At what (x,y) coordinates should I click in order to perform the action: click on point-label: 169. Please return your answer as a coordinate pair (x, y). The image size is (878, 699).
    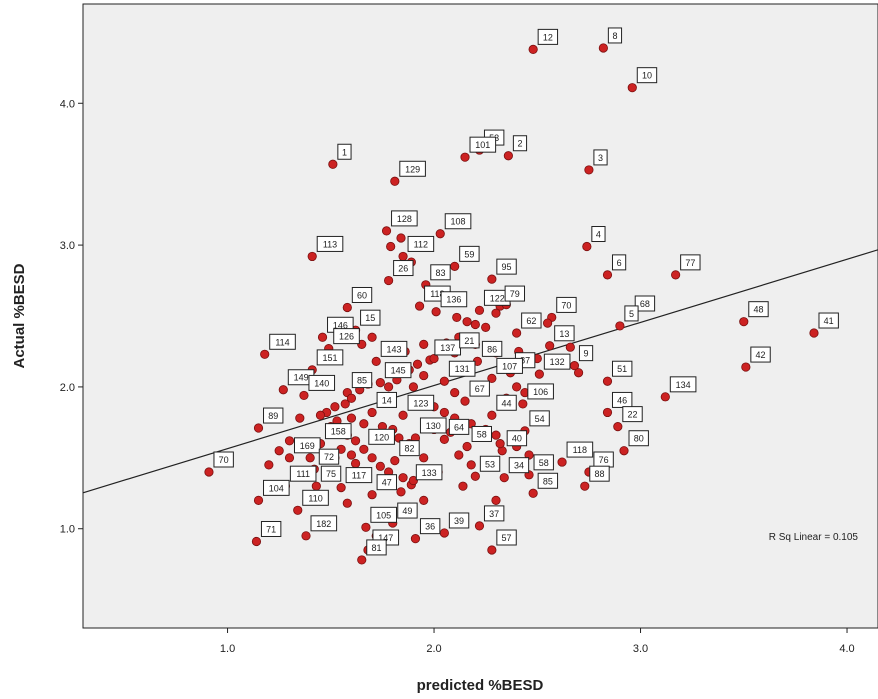
    Looking at the image, I should click on (307, 445).